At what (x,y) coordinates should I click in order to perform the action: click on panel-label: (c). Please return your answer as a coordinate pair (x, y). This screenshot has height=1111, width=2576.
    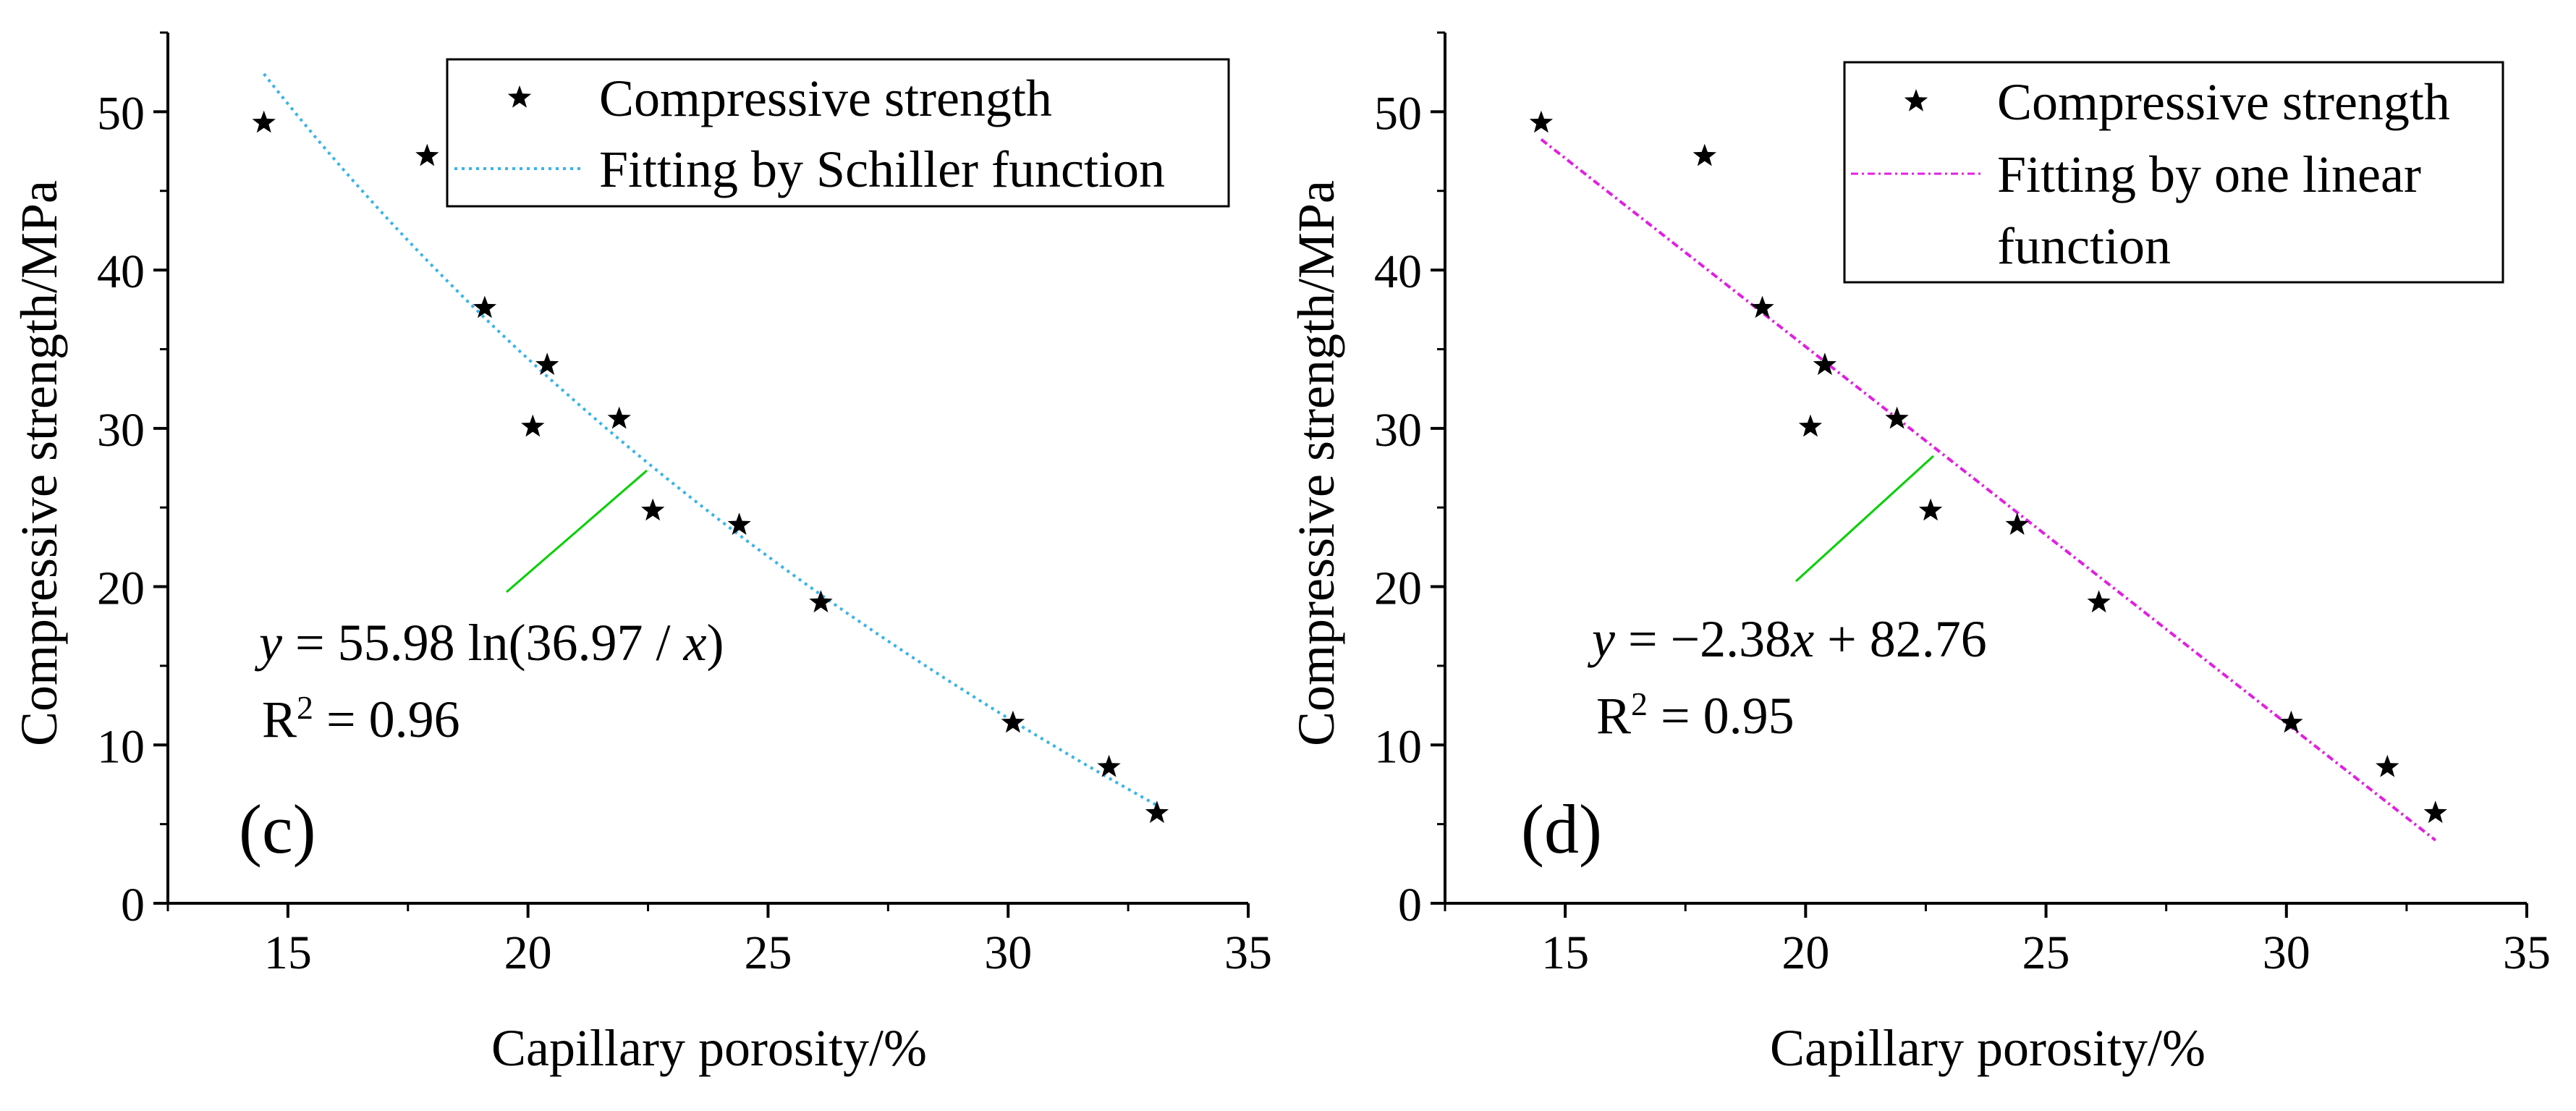
    Looking at the image, I should click on (277, 829).